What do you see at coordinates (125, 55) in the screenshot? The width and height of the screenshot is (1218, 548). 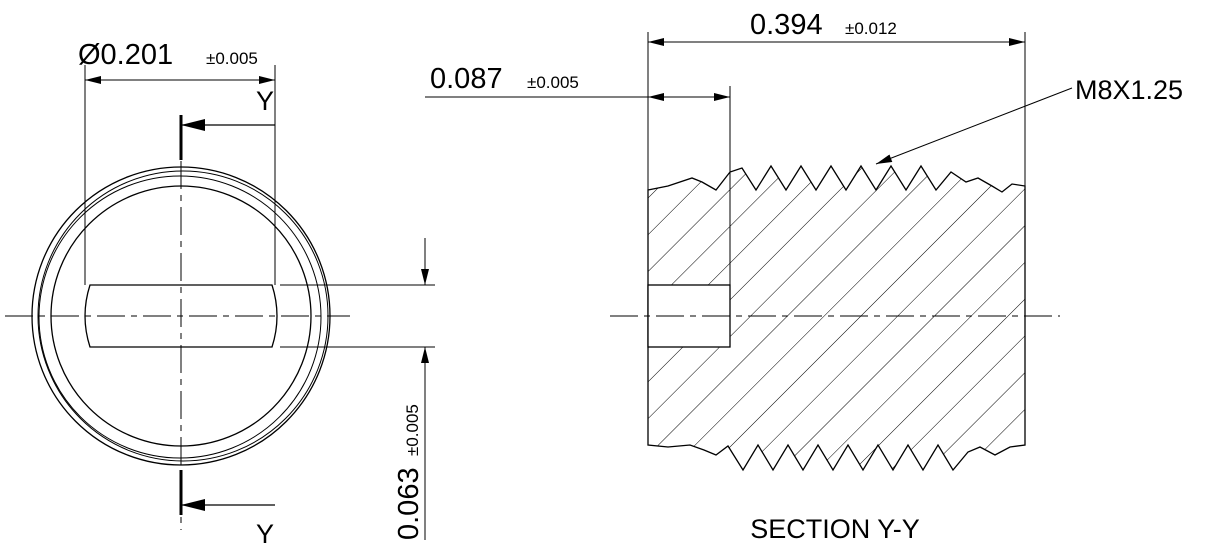 I see `dimension-value: Ø0.201` at bounding box center [125, 55].